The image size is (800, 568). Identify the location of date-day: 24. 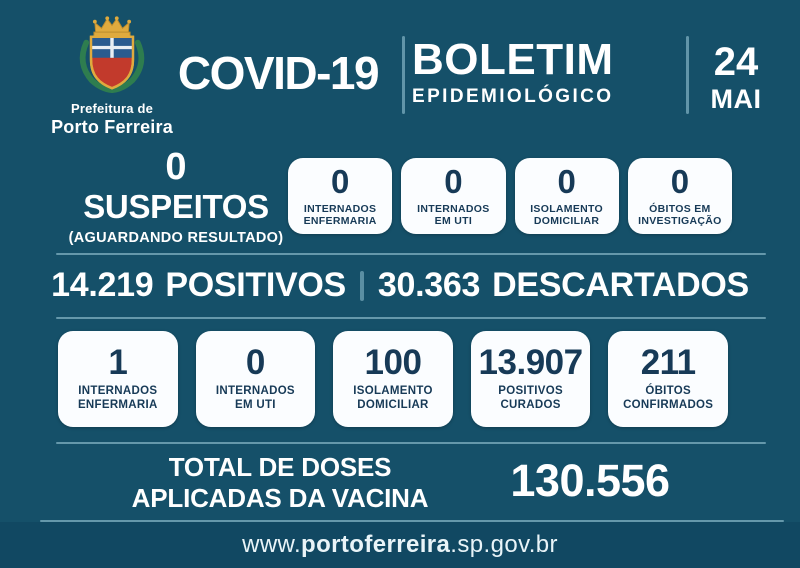
(736, 62).